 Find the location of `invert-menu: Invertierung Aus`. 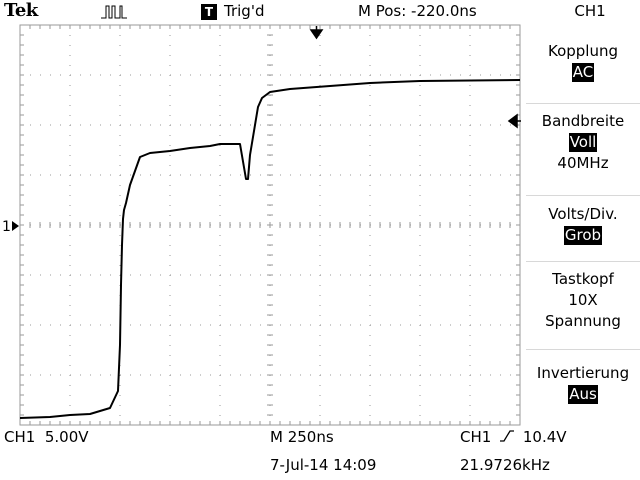

invert-menu: Invertierung Aus is located at coordinates (583, 384).